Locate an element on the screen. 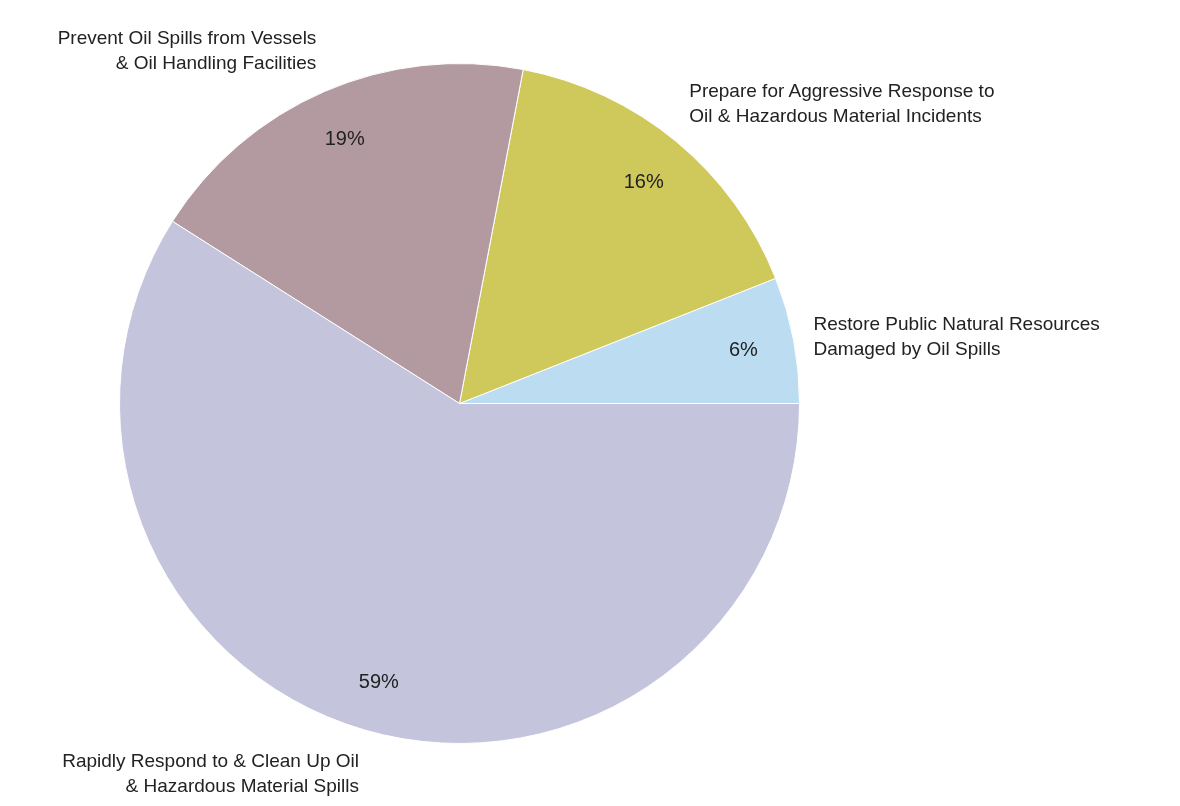  data-label: 6% is located at coordinates (743, 349).